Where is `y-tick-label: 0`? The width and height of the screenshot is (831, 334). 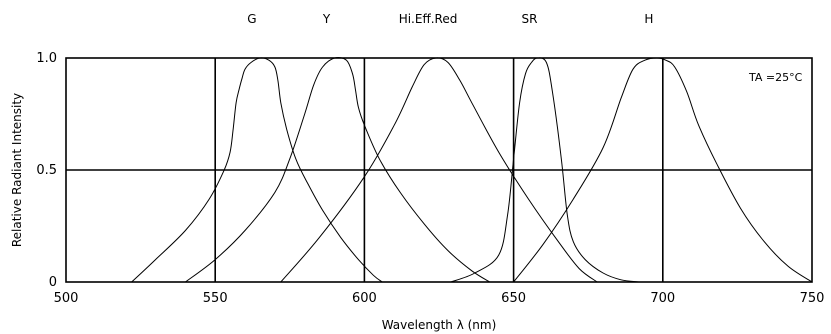 y-tick-label: 0 is located at coordinates (53, 282).